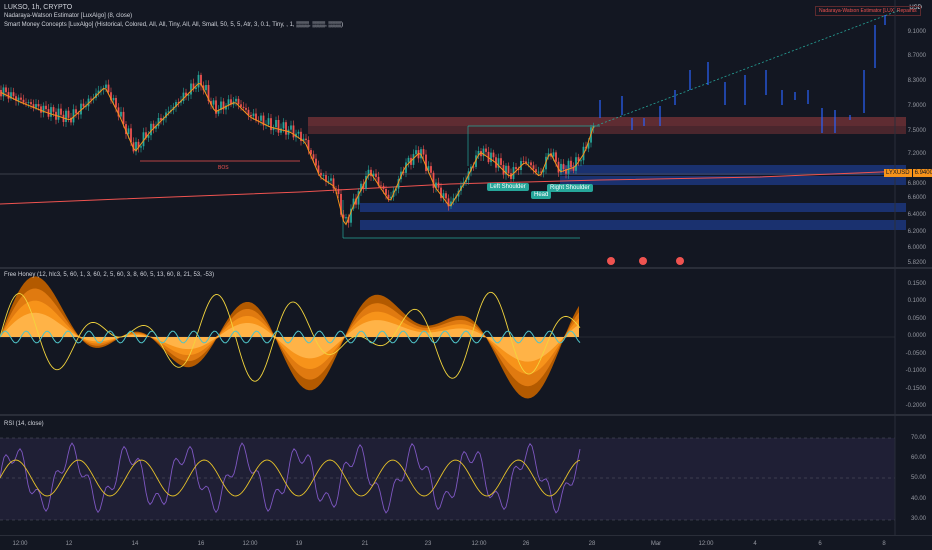 The width and height of the screenshot is (932, 550). Describe the element at coordinates (916, 131) in the screenshot. I see `price-tick: 7.5000` at that location.